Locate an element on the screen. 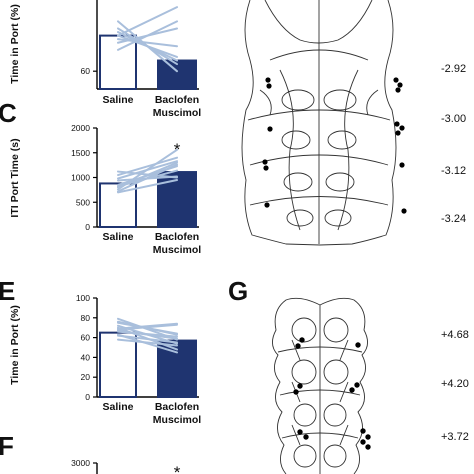  y-tick-label-e-2: 40 is located at coordinates (86, 357).